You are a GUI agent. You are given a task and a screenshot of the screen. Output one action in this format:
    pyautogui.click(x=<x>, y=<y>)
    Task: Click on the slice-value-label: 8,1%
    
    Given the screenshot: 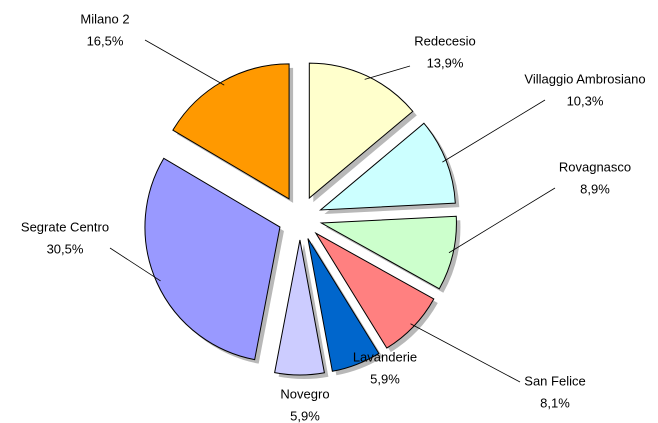 What is the action you would take?
    pyautogui.click(x=555, y=402)
    